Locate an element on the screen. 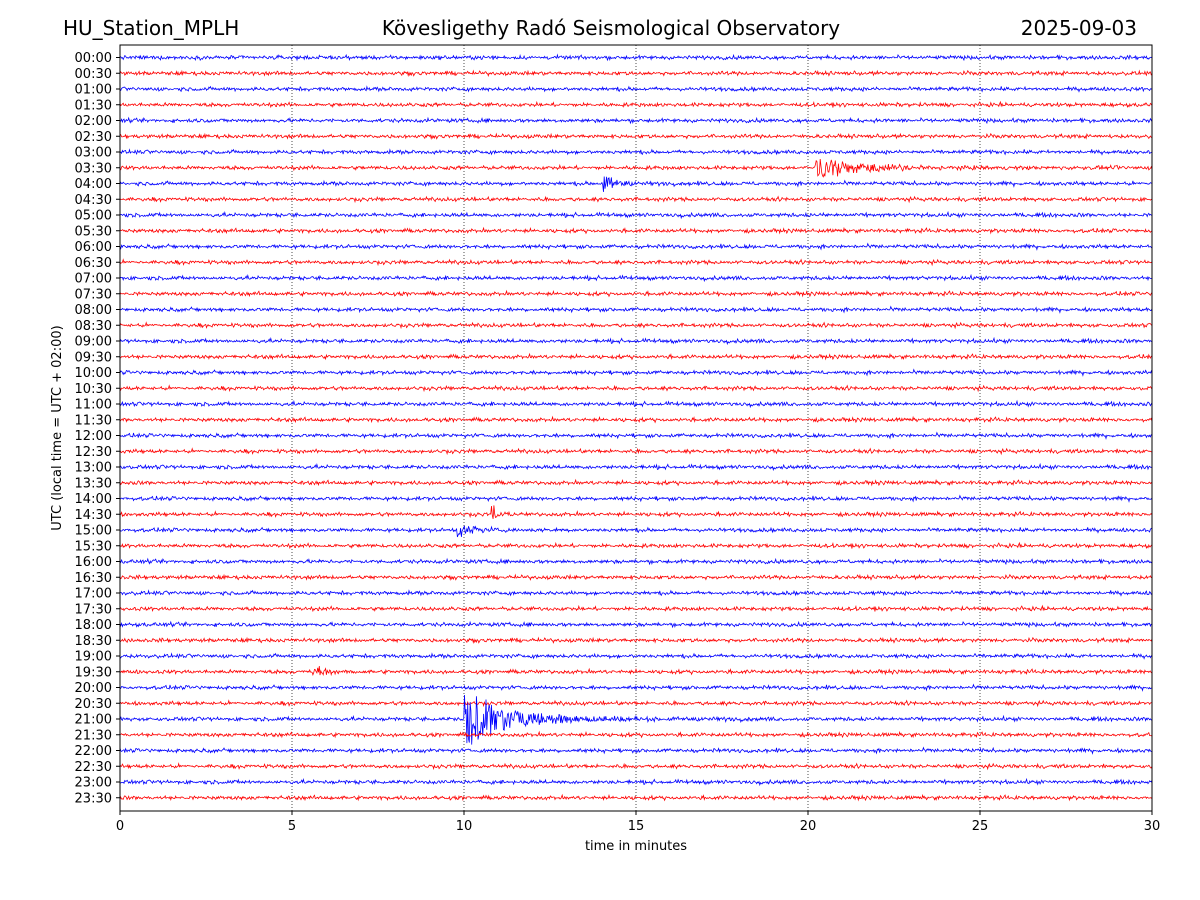 Image resolution: width=1200 pixels, height=900 pixels. y-tick-label: 17:00 is located at coordinates (93, 594).